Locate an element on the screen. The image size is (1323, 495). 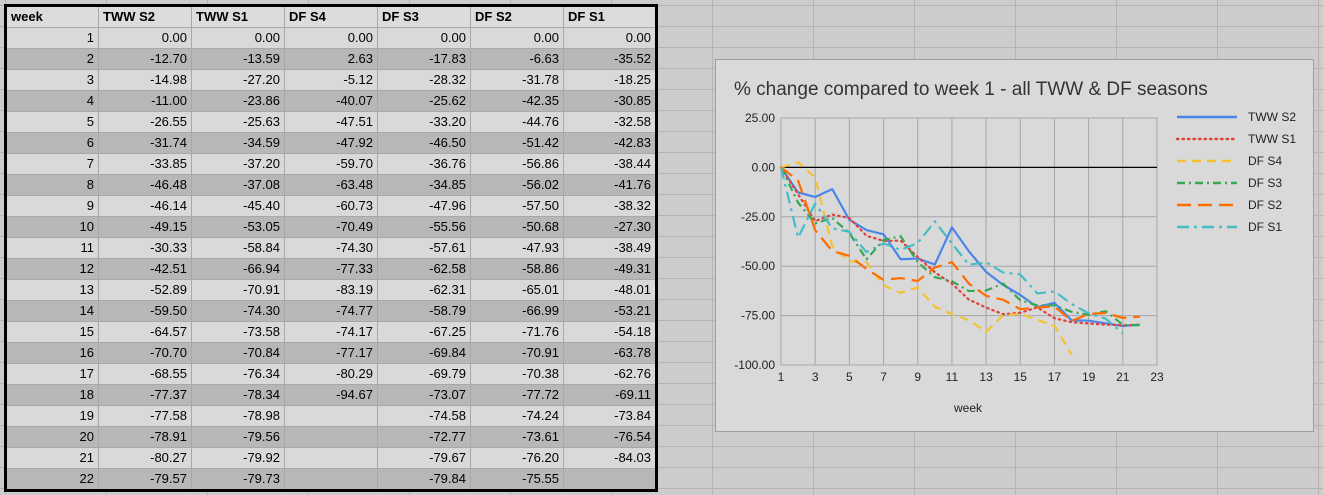
table-cell: -73.84 is located at coordinates (610, 416).